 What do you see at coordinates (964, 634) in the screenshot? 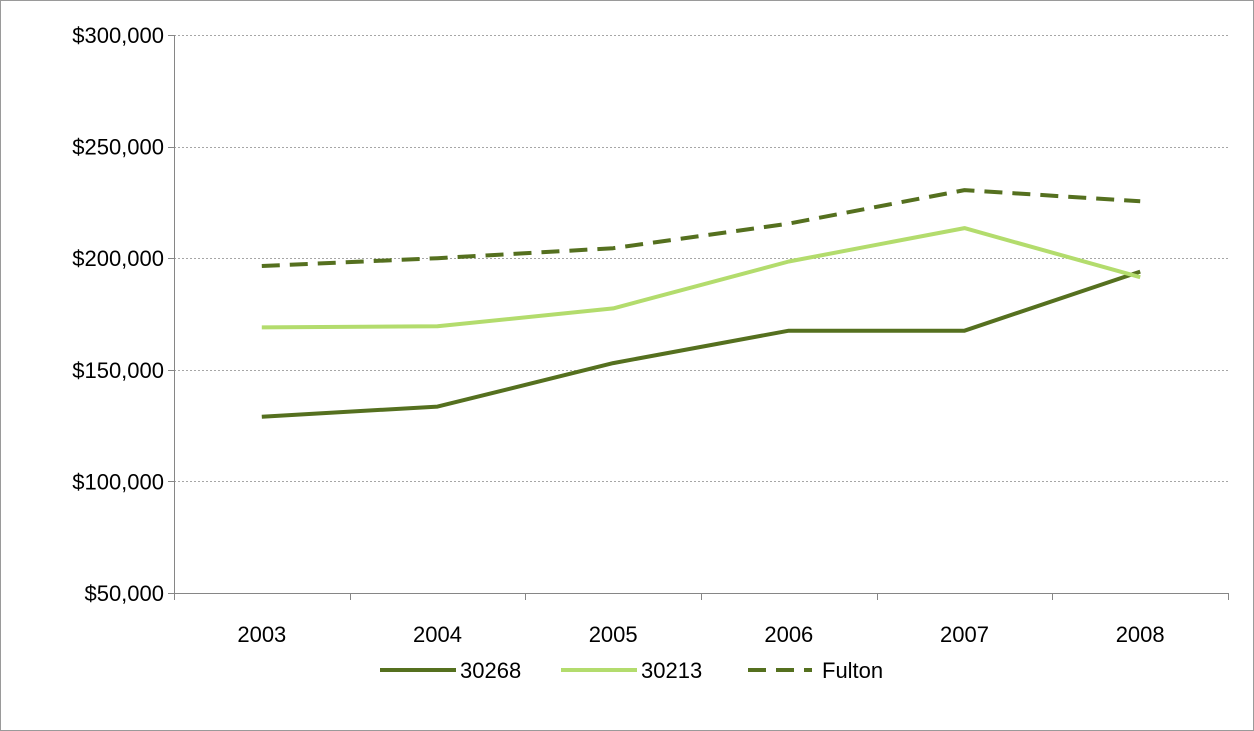
I see `x-tick-label: 2007` at bounding box center [964, 634].